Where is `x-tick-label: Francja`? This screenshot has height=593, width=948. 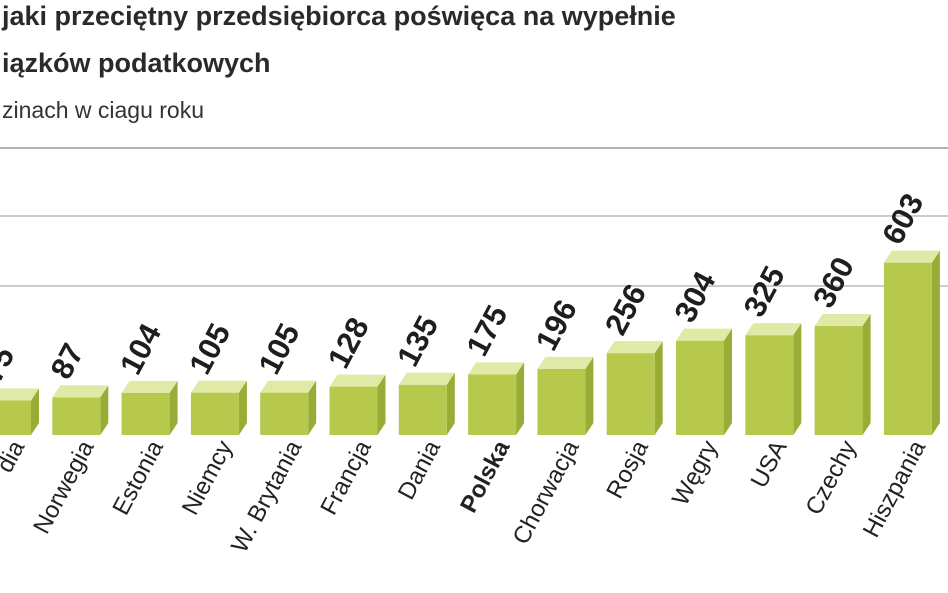 x-tick-label: Francja is located at coordinates (346, 478).